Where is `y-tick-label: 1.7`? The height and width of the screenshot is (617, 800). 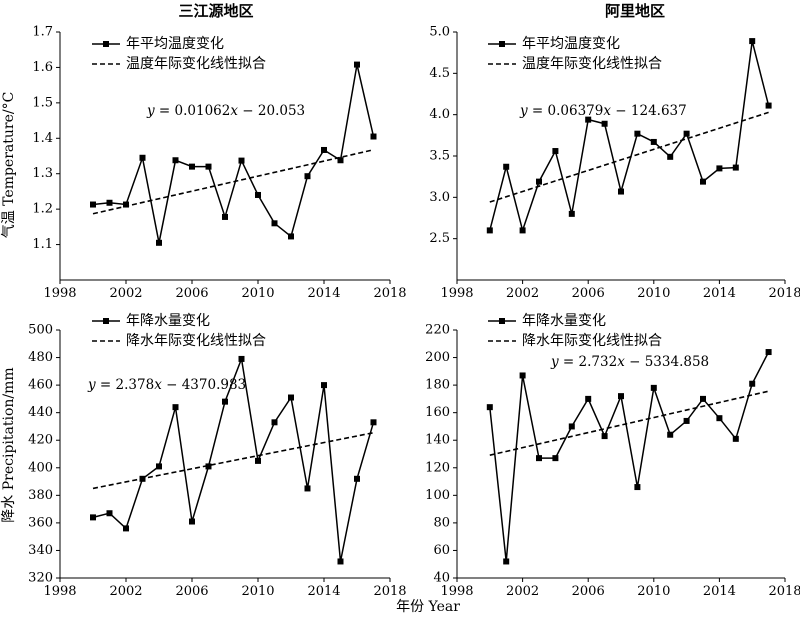 y-tick-label: 1.7 is located at coordinates (42, 32).